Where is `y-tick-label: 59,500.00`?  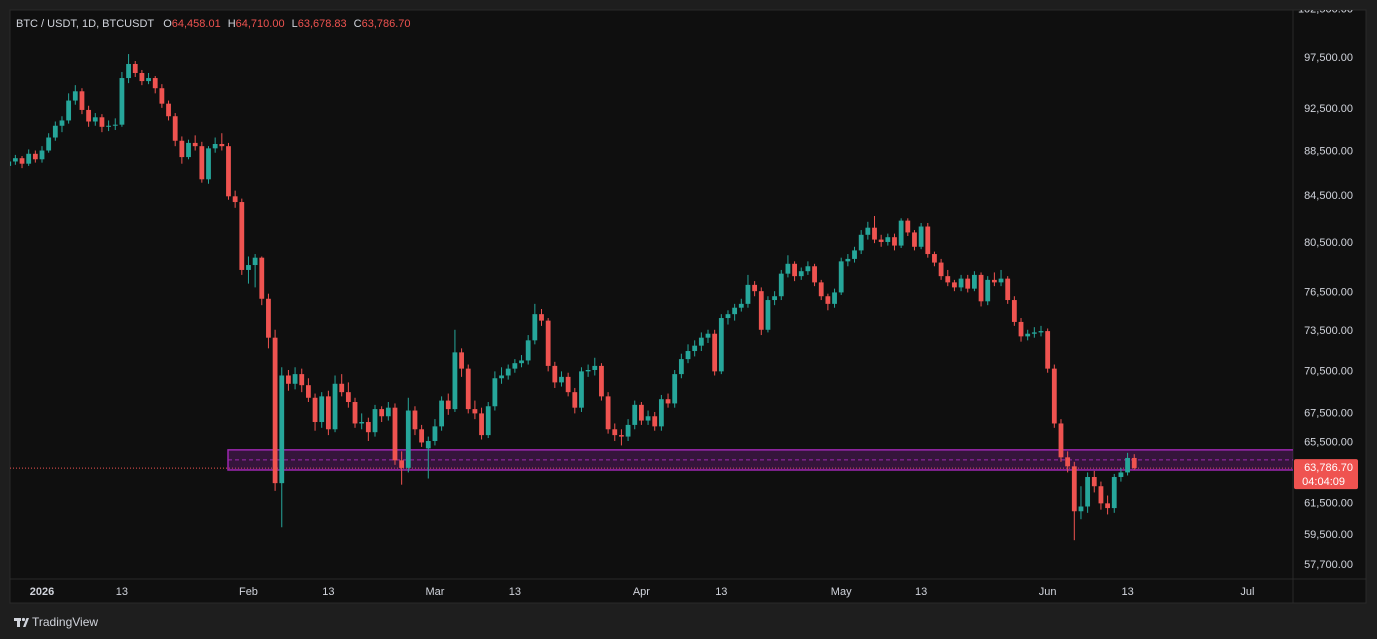
y-tick-label: 59,500.00 is located at coordinates (1328, 535).